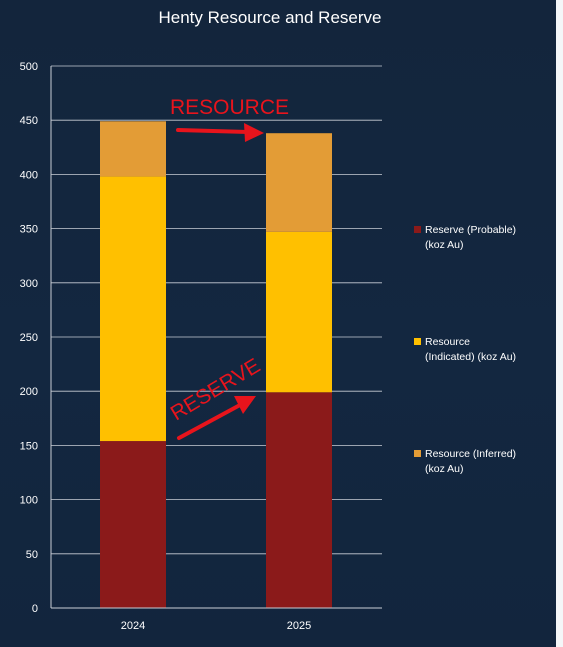 This screenshot has width=563, height=647. What do you see at coordinates (470, 349) in the screenshot?
I see `legend-label: Resource (Indicated) (koz Au)` at bounding box center [470, 349].